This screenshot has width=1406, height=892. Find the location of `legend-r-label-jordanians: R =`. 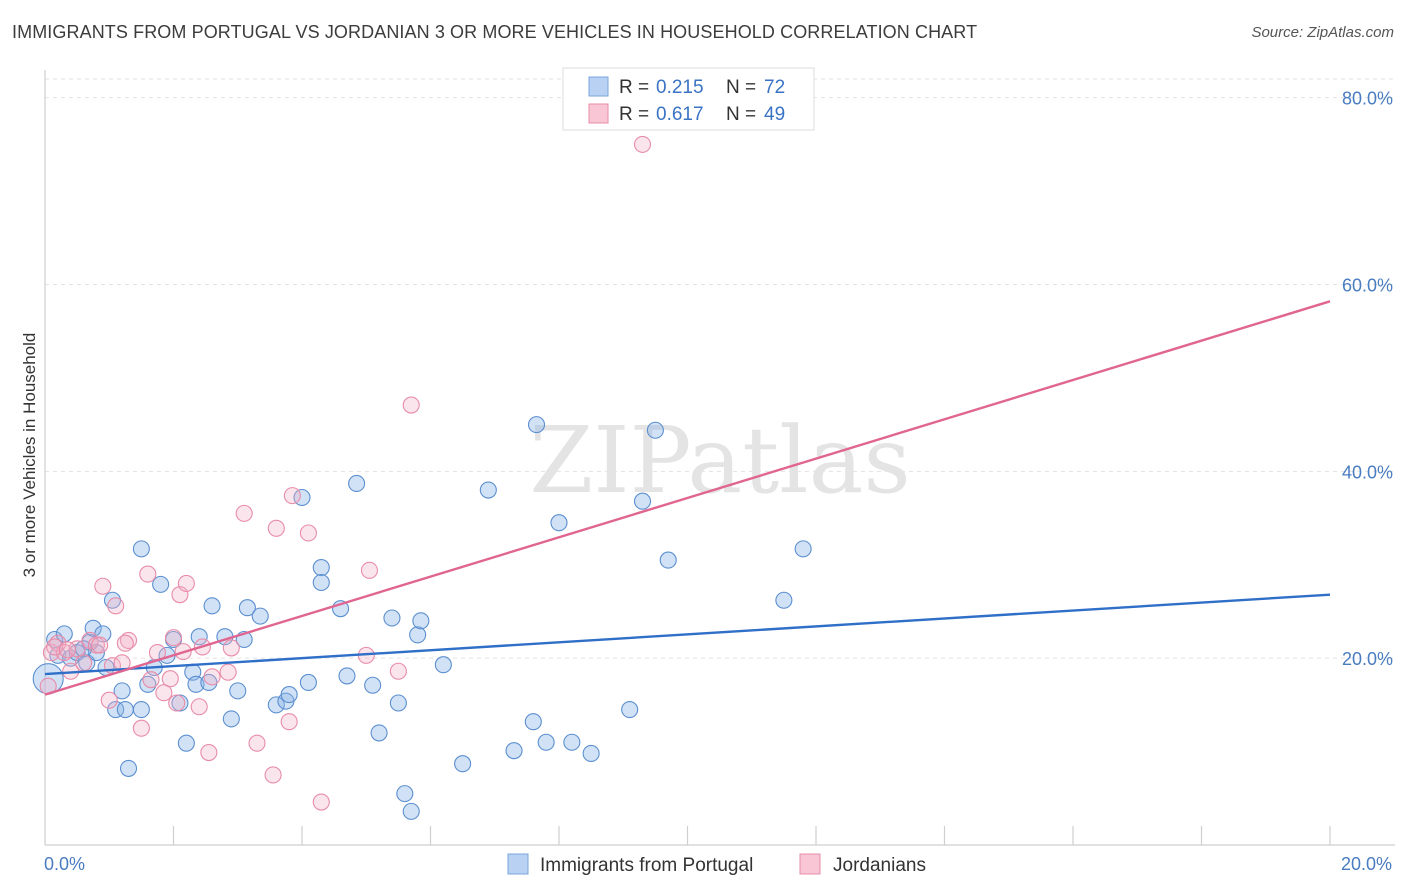

legend-r-label-jordanians: R = is located at coordinates (634, 114).